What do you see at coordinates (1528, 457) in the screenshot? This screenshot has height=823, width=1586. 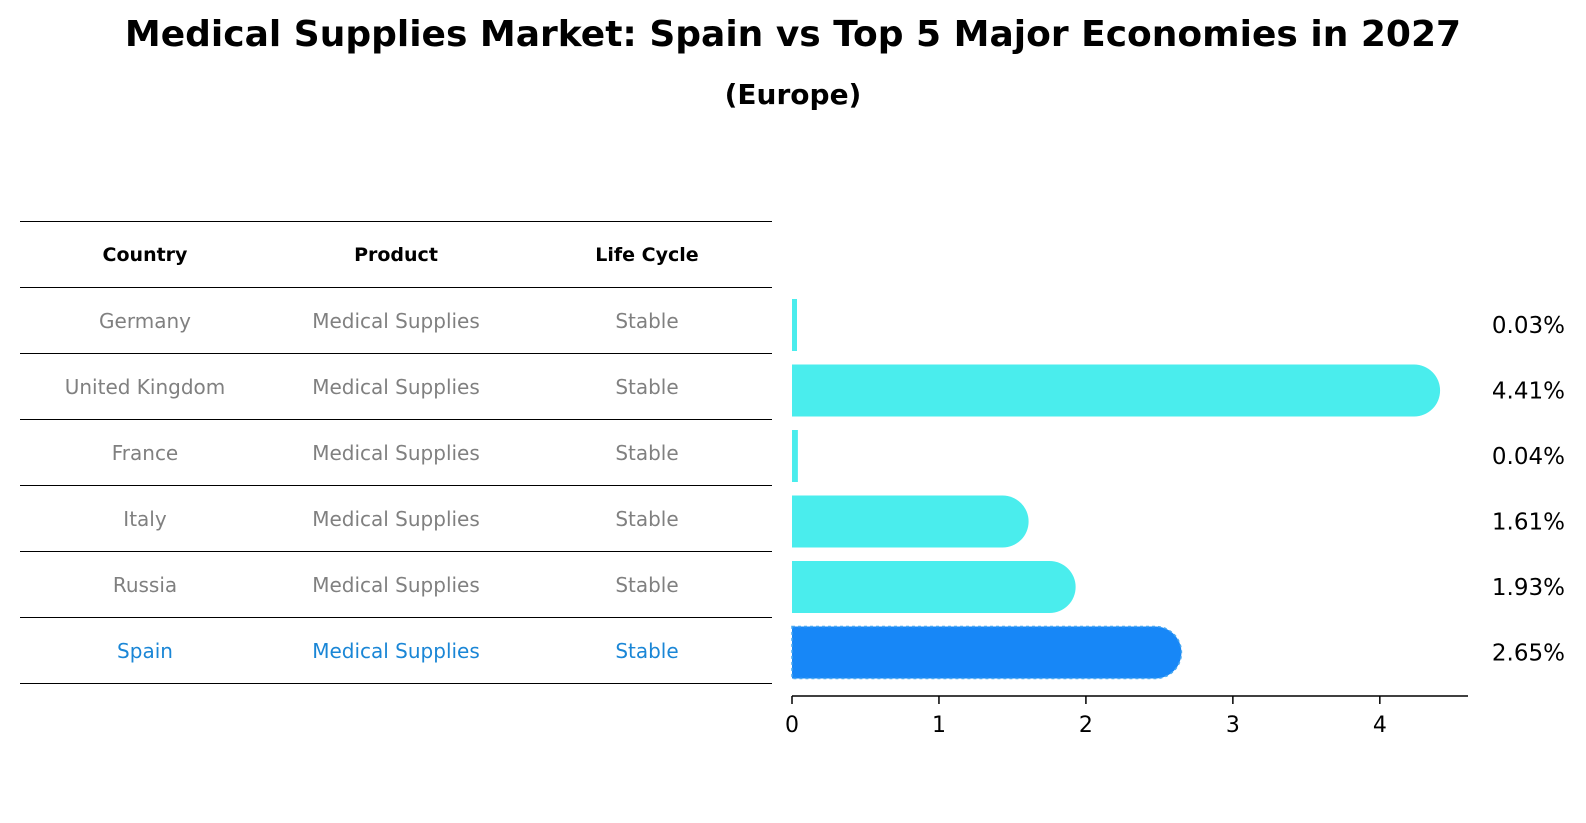 I see `value-label: 0.04%` at bounding box center [1528, 457].